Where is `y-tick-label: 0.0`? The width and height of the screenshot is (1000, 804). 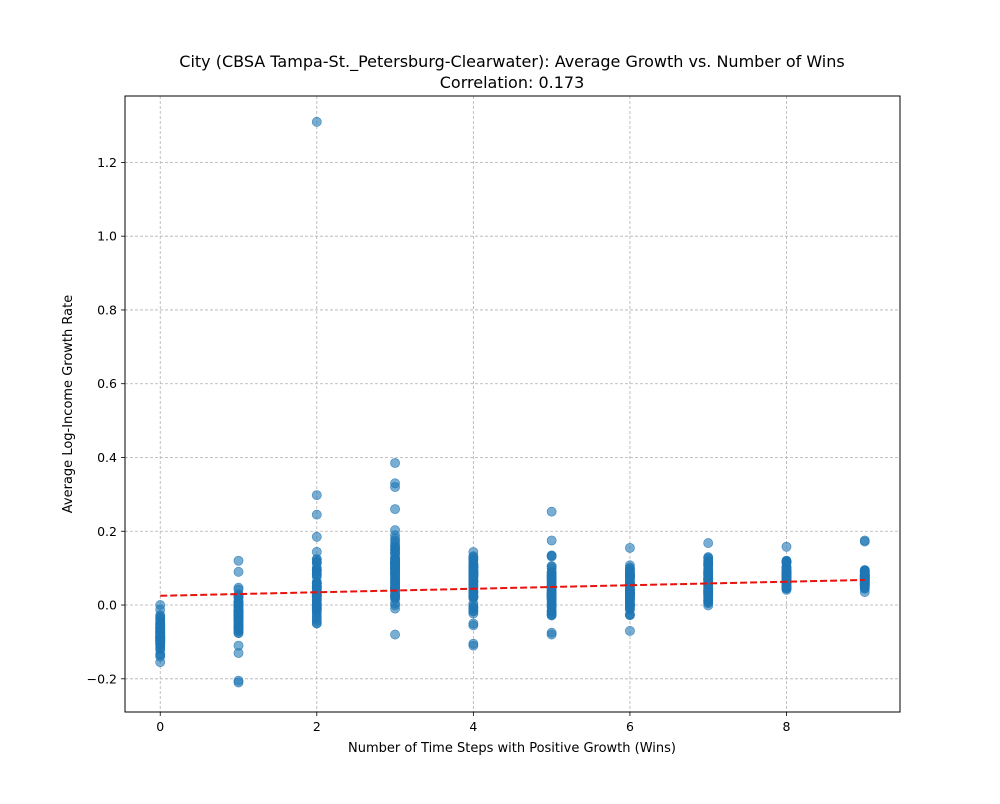 y-tick-label: 0.0 is located at coordinates (107, 605).